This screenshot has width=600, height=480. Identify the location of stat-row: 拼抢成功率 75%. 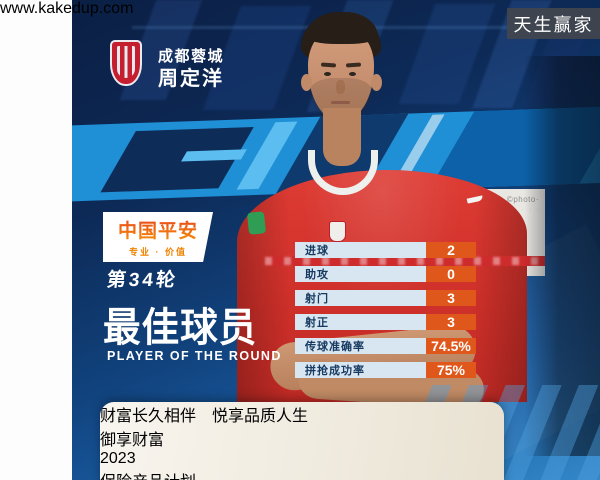
(385, 370).